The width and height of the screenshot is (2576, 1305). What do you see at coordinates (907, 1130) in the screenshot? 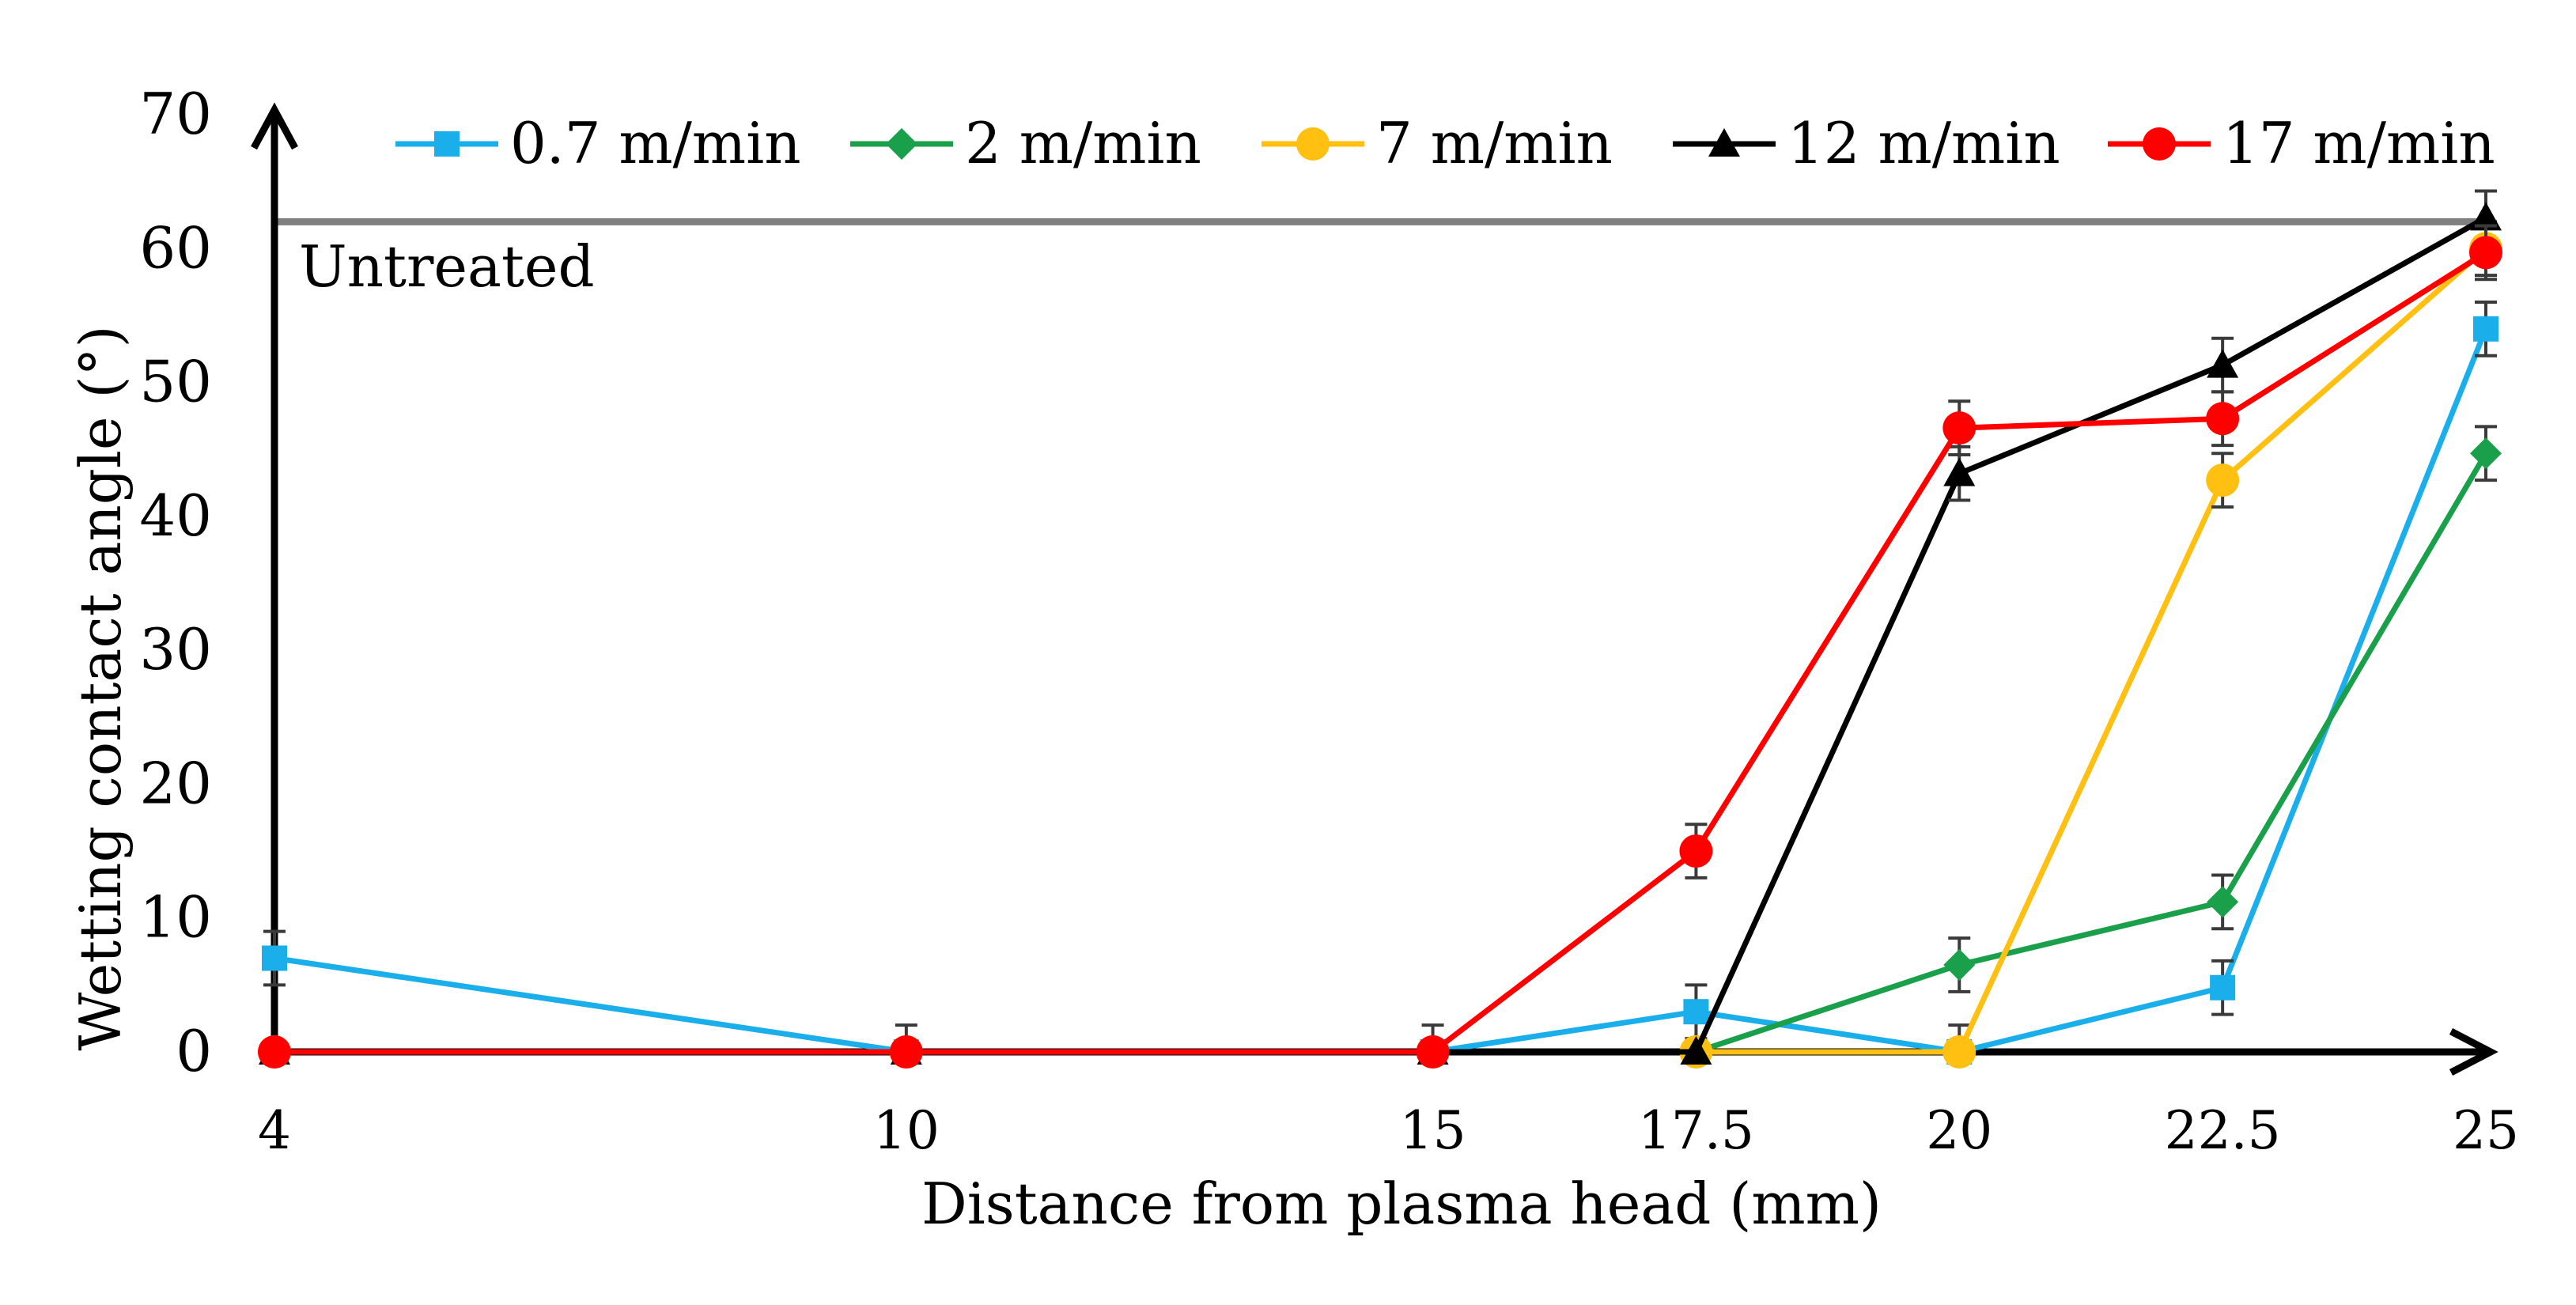
I see `x-tick-label: 10` at bounding box center [907, 1130].